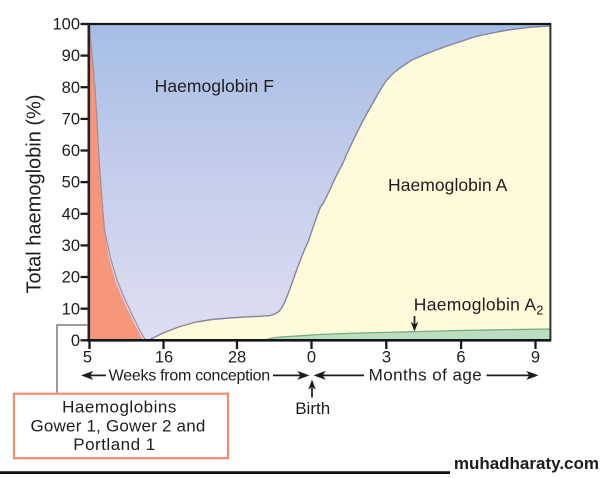 The width and height of the screenshot is (606, 478). I want to click on svg-text: 60, so click(71, 151).